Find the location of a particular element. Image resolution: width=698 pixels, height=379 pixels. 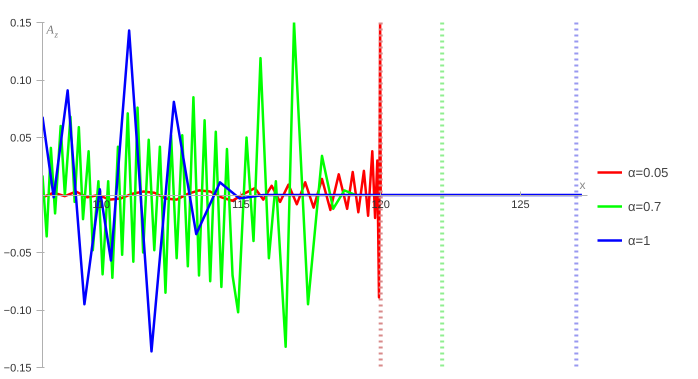

y-tick-label: 0.05 is located at coordinates (21, 138).